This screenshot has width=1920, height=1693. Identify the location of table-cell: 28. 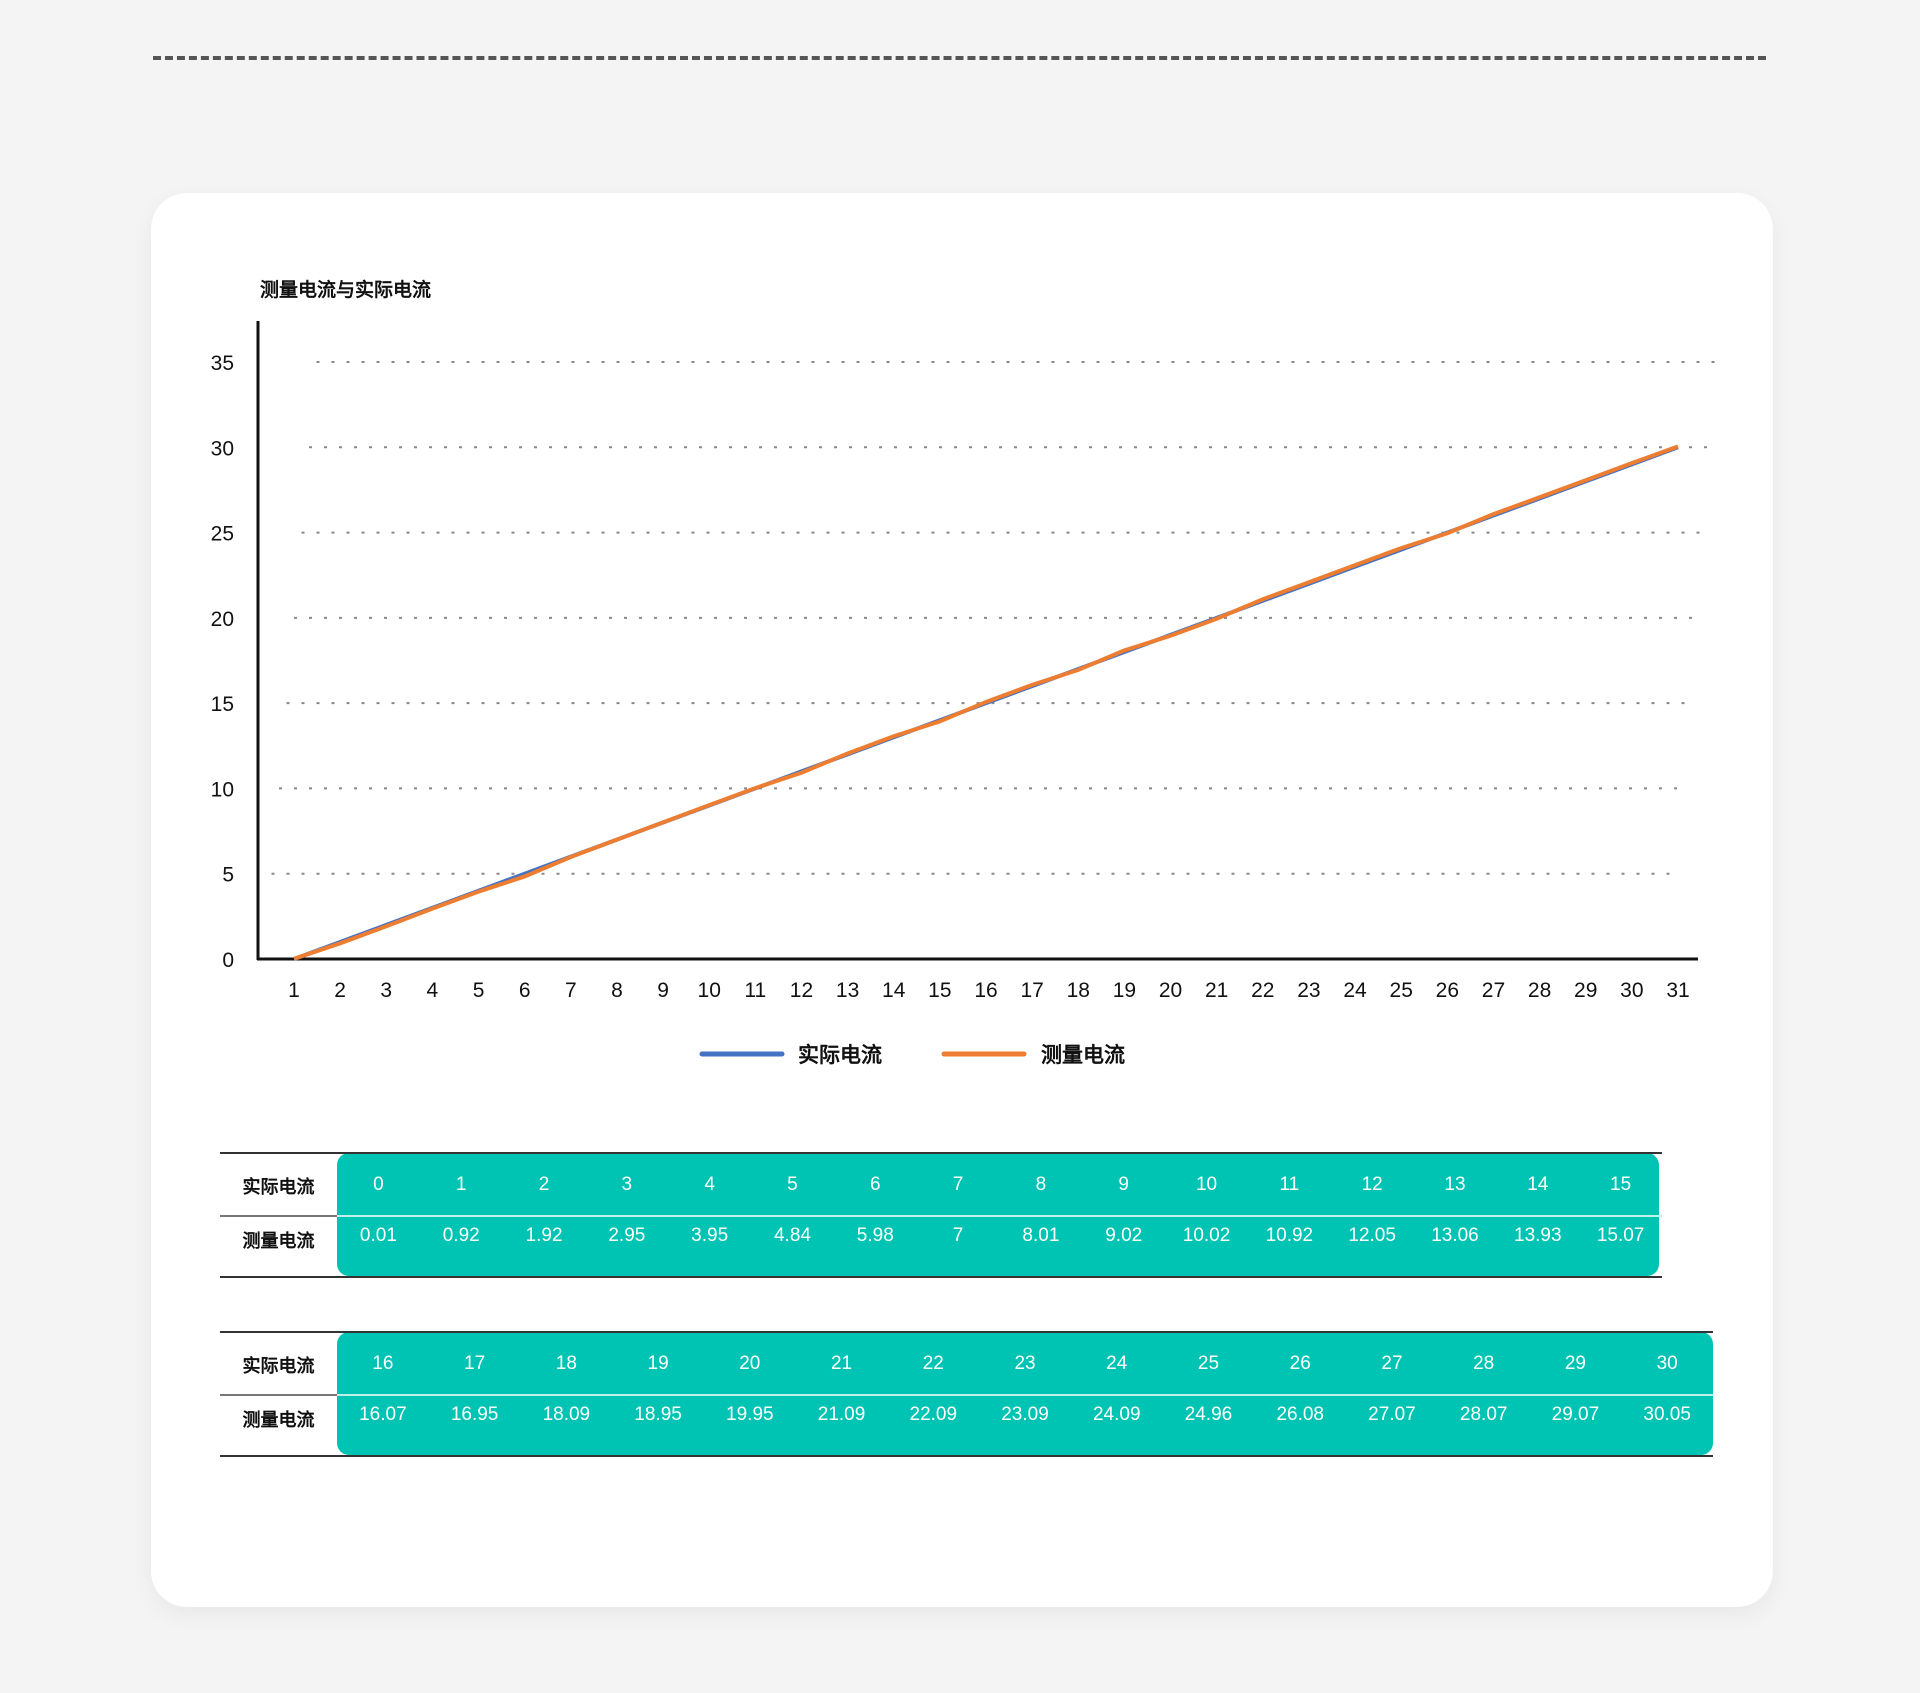
(1484, 1363).